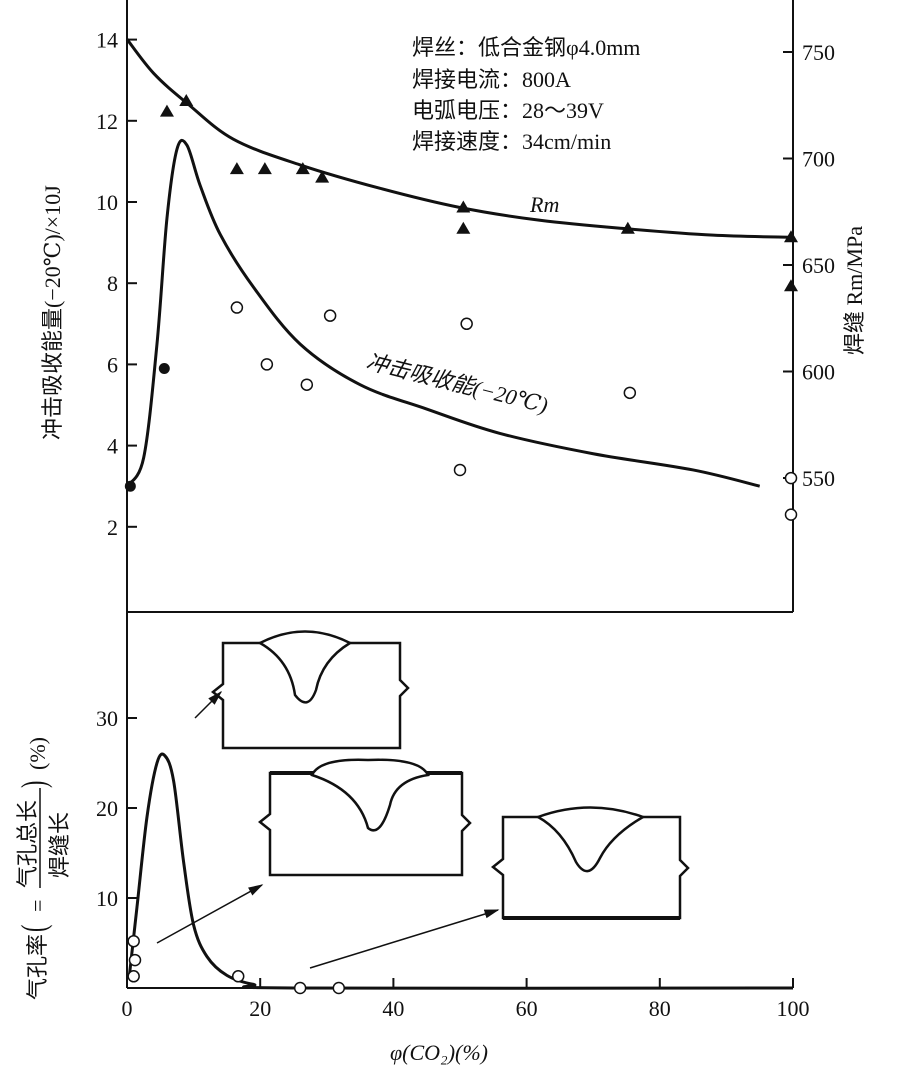  Describe the element at coordinates (526, 47) in the screenshot. I see `svg-text: 焊丝：低合金钢φ4.0mm` at that location.